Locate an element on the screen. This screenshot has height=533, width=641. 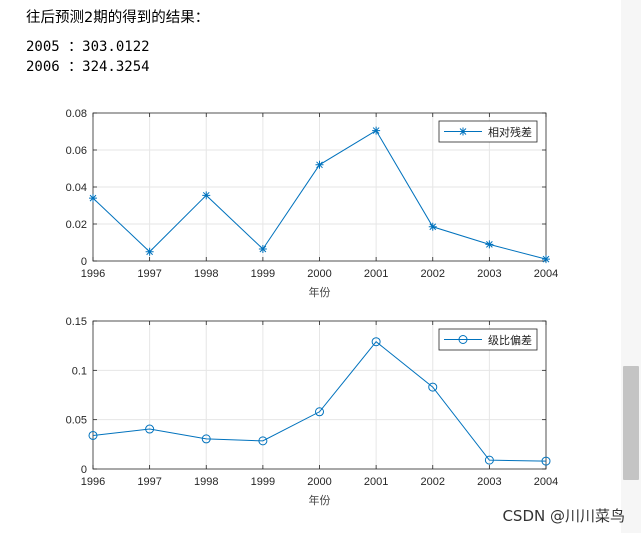
scrollbar-thumb is located at coordinates (631, 423).